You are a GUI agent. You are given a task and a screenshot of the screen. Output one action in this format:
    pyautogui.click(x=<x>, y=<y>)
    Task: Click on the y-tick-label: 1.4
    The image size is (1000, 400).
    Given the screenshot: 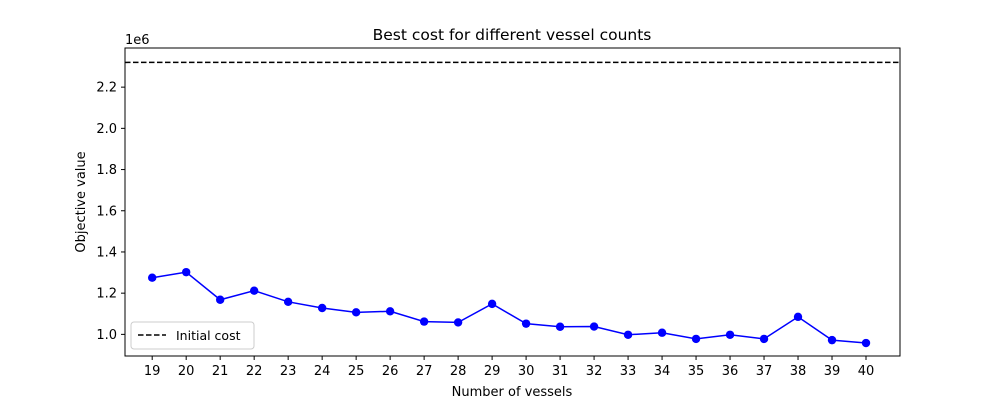 What is the action you would take?
    pyautogui.click(x=106, y=252)
    